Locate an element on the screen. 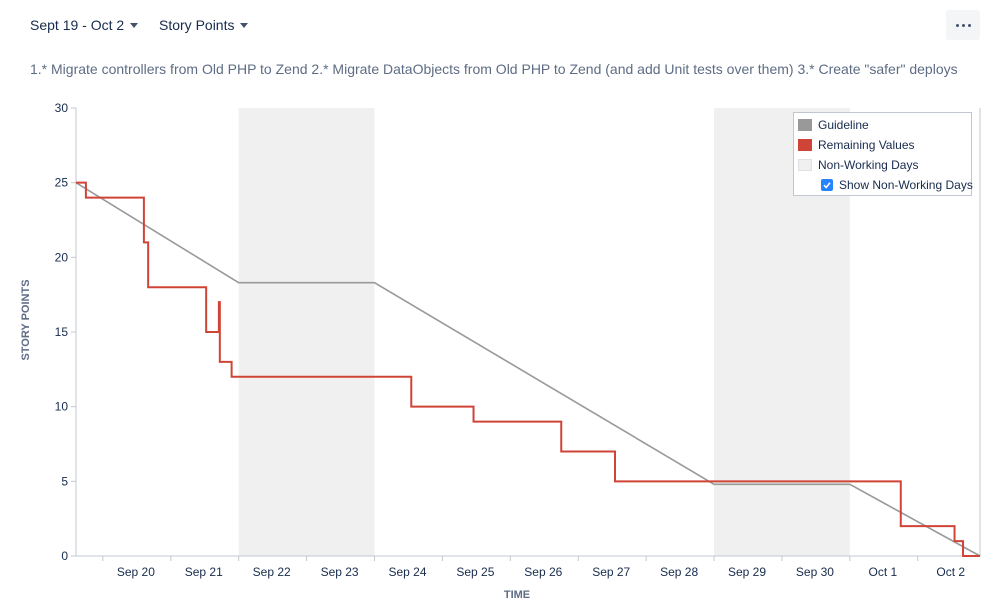  show-non-working-label: Show Non-Working Days is located at coordinates (906, 185).